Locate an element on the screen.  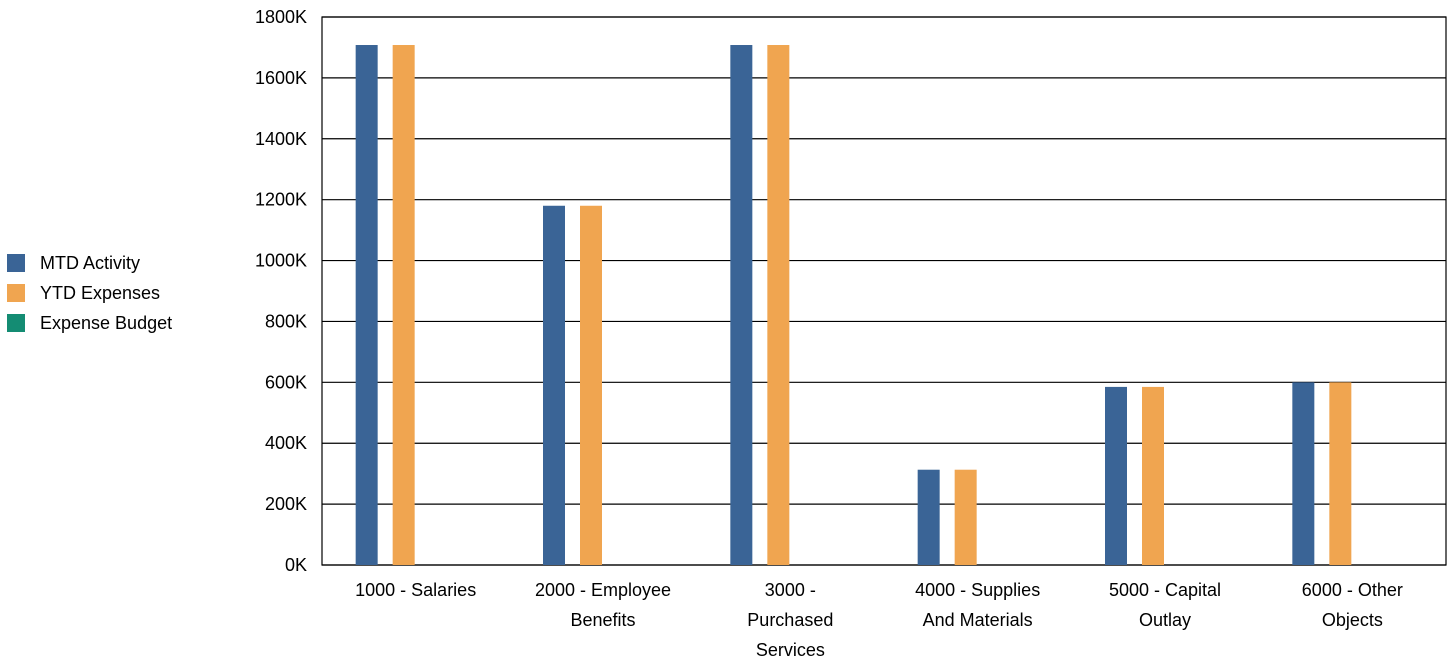
legend-item-mtd-activity: MTD Activity is located at coordinates (89, 263).